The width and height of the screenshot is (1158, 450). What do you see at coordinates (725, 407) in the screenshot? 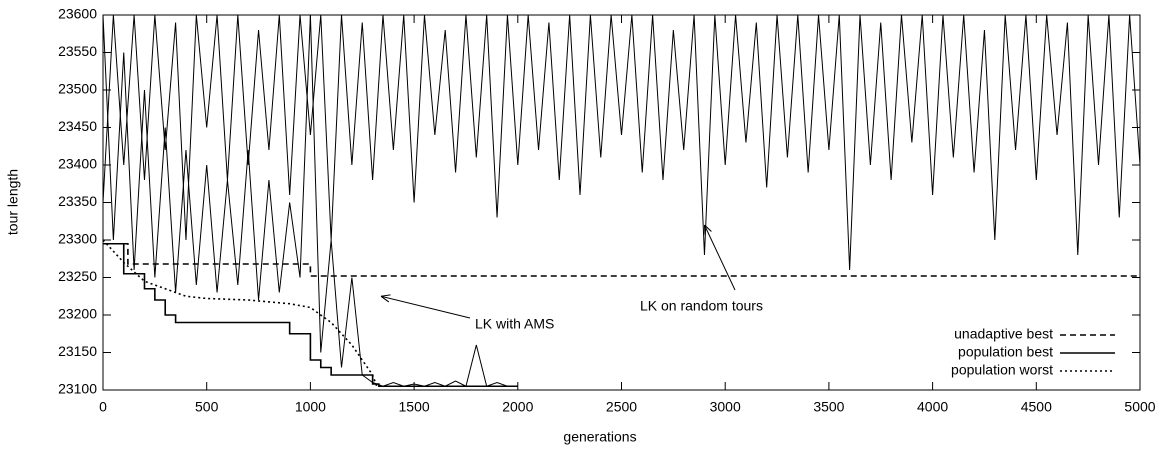
I see `x-tick-label: 3000` at bounding box center [725, 407].